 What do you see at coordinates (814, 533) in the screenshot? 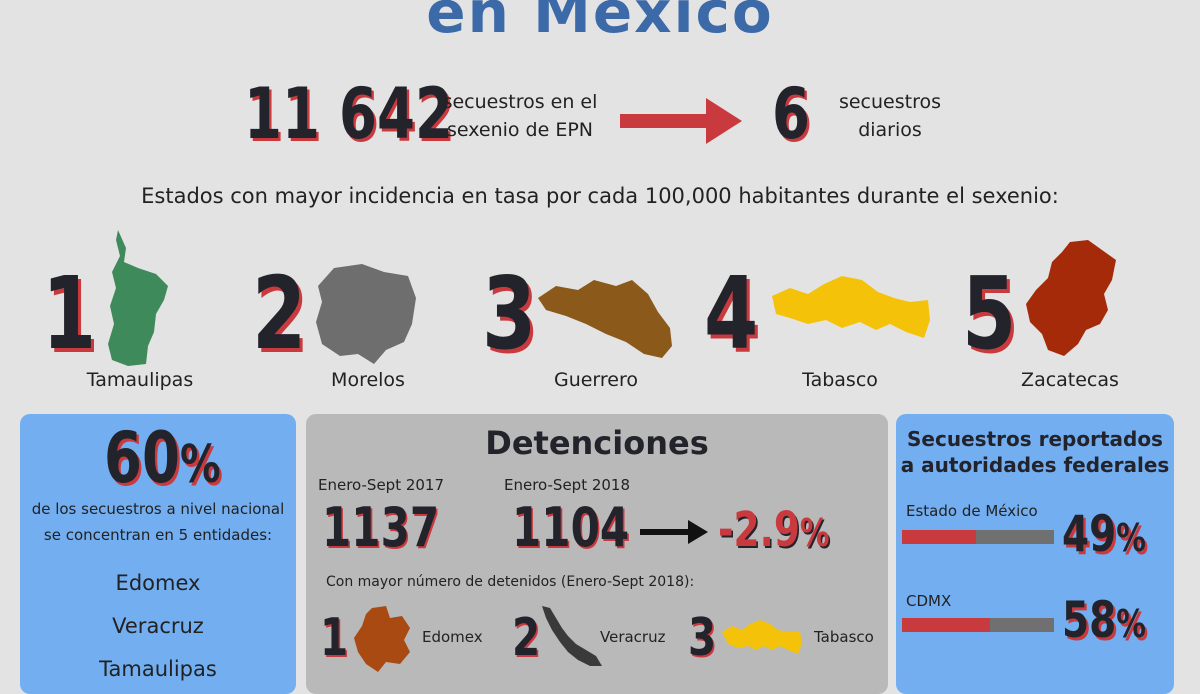
I see `detentions-change-sign: %` at bounding box center [814, 533].